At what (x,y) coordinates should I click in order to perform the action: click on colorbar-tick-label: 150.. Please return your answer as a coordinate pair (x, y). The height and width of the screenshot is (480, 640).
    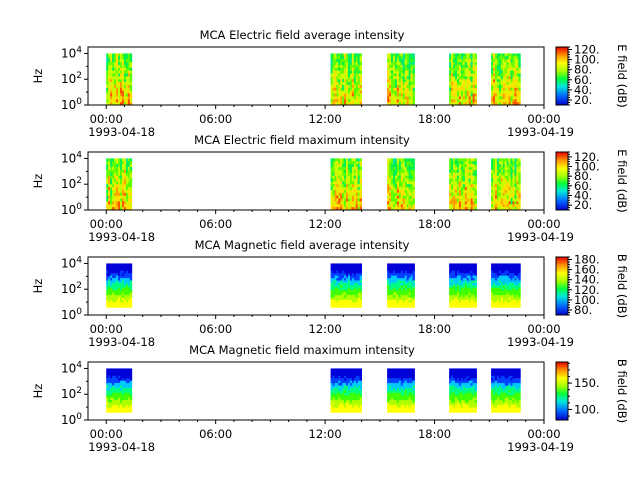
    Looking at the image, I should click on (587, 383).